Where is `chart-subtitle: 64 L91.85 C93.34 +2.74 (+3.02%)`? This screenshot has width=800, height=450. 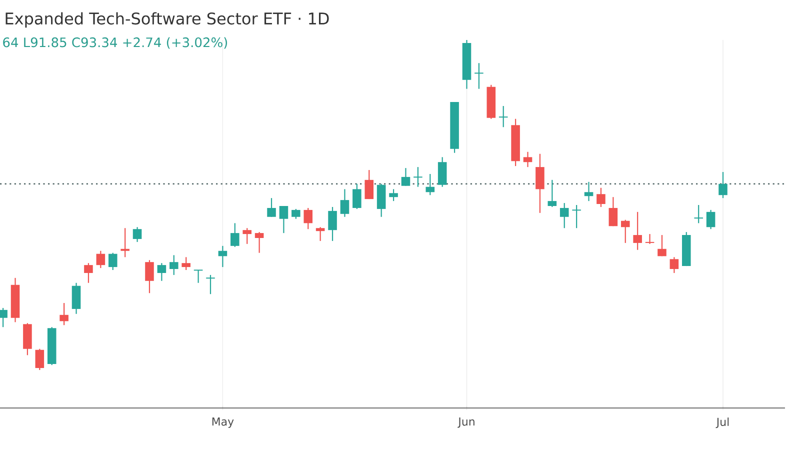
chart-subtitle: 64 L91.85 C93.34 +2.74 (+3.02%) is located at coordinates (115, 43).